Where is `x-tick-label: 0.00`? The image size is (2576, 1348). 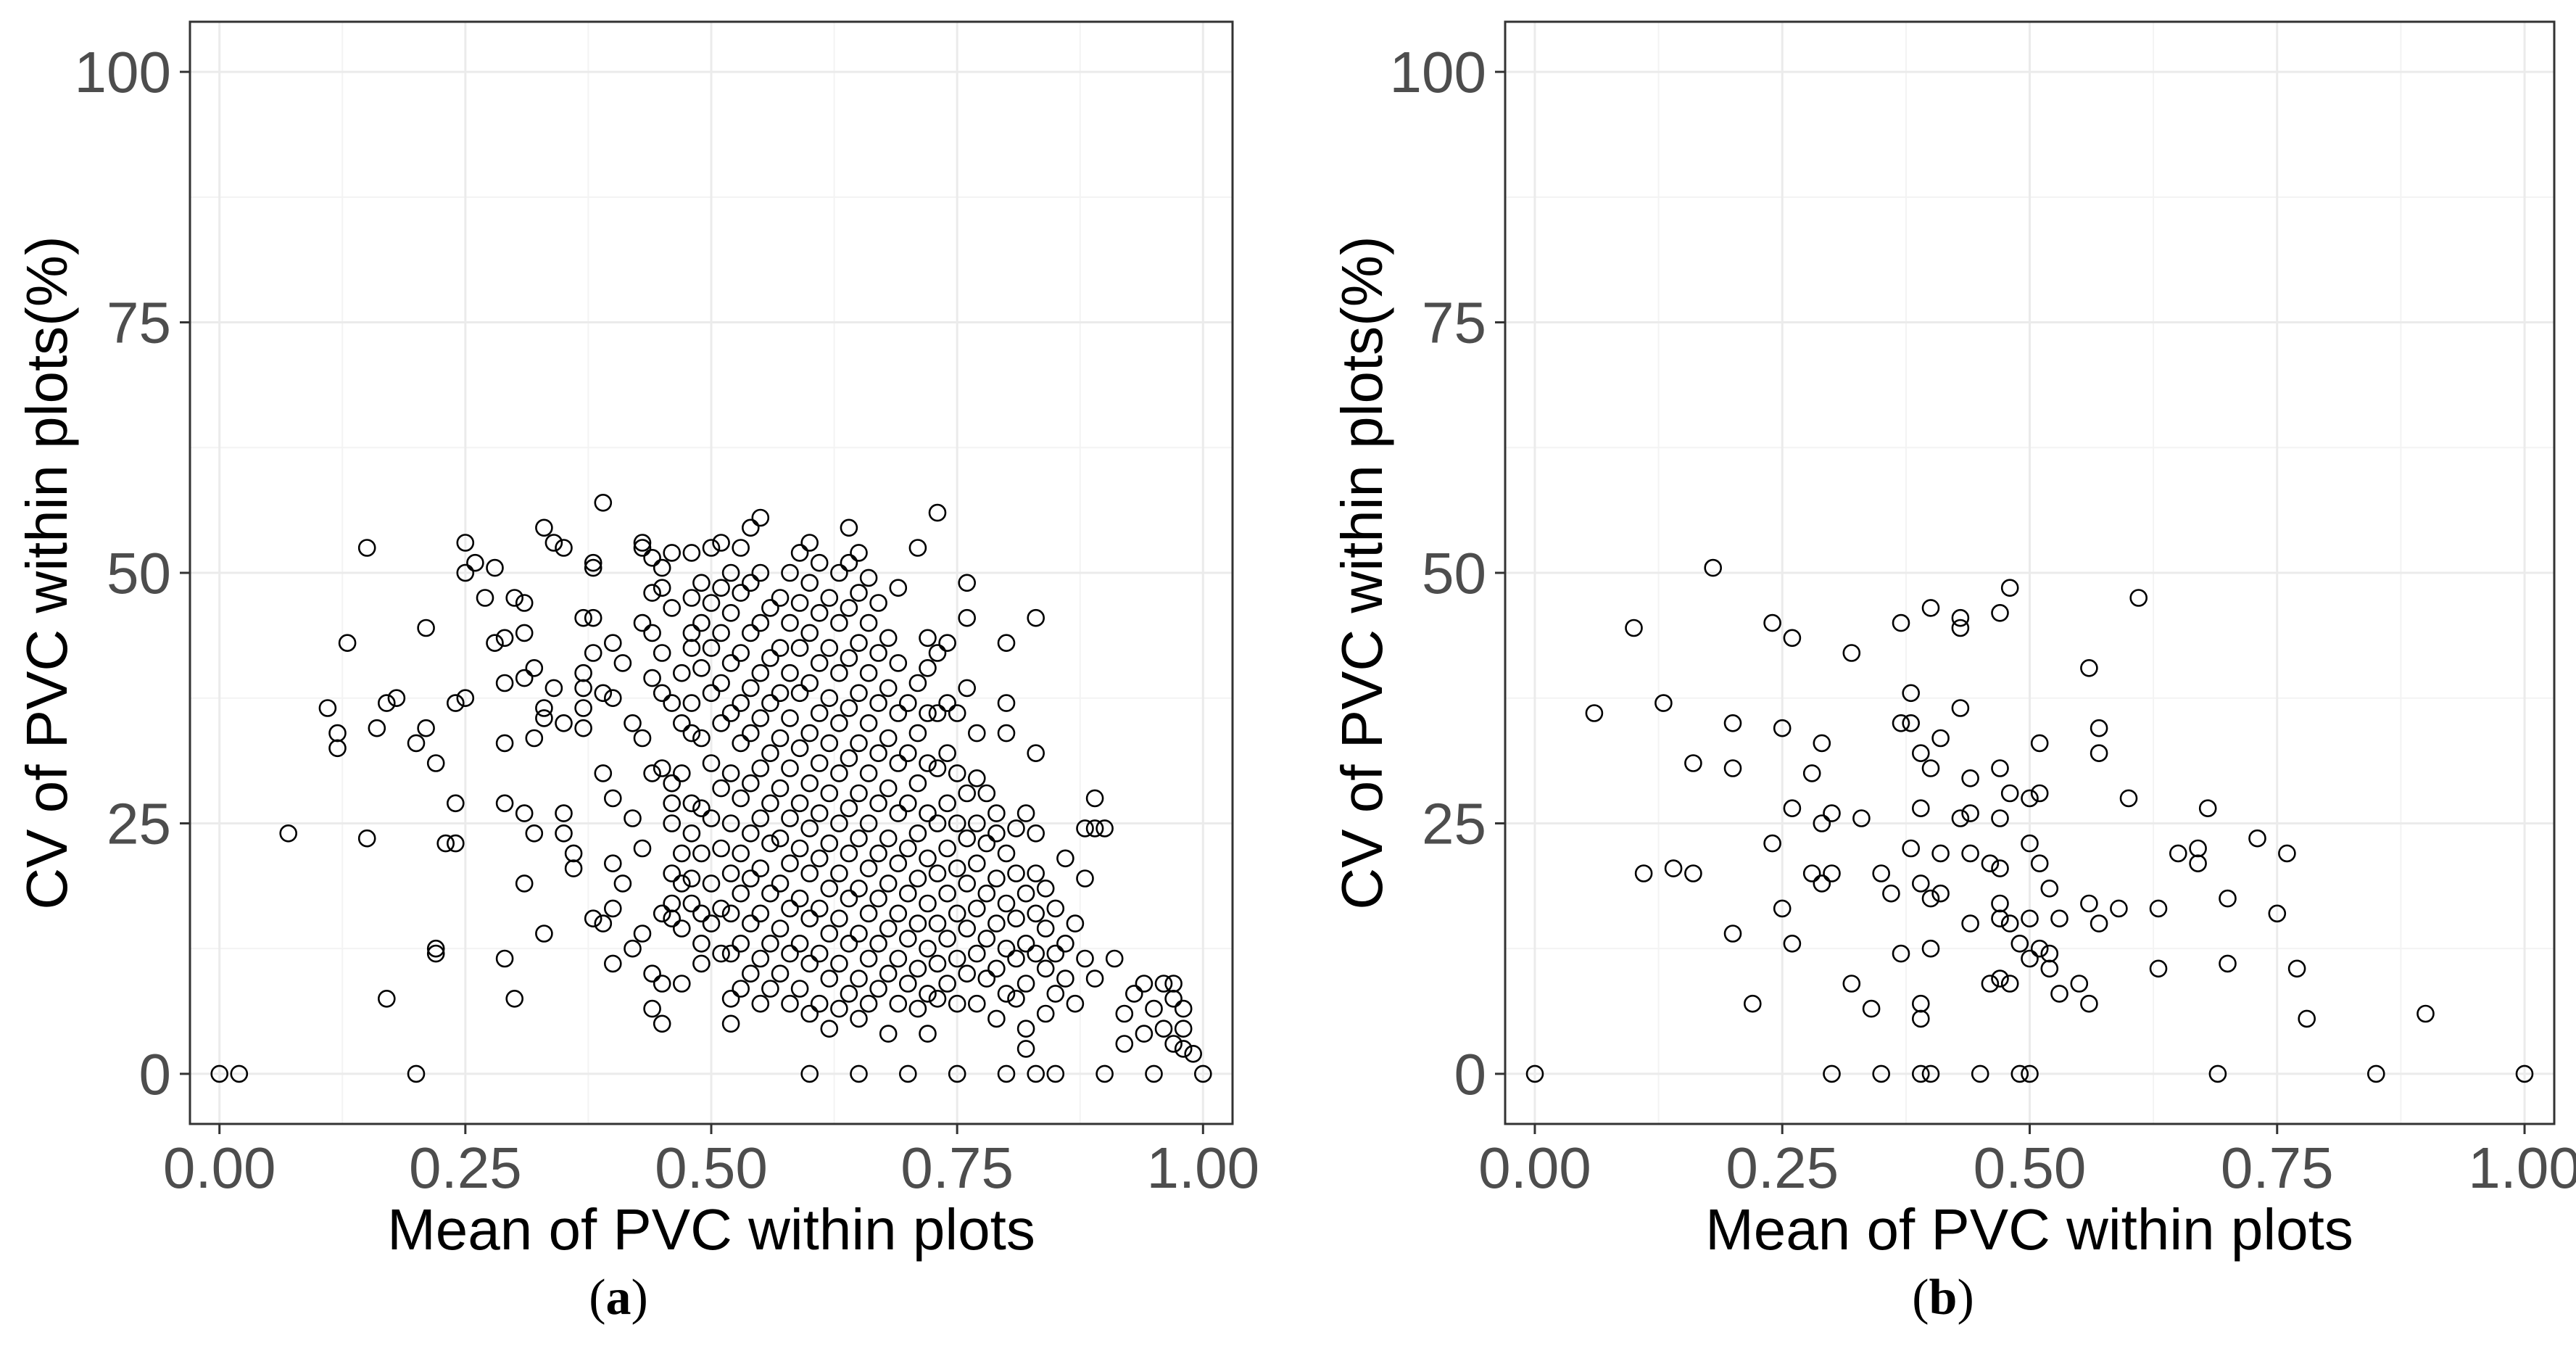 x-tick-label: 0.00 is located at coordinates (1535, 1168).